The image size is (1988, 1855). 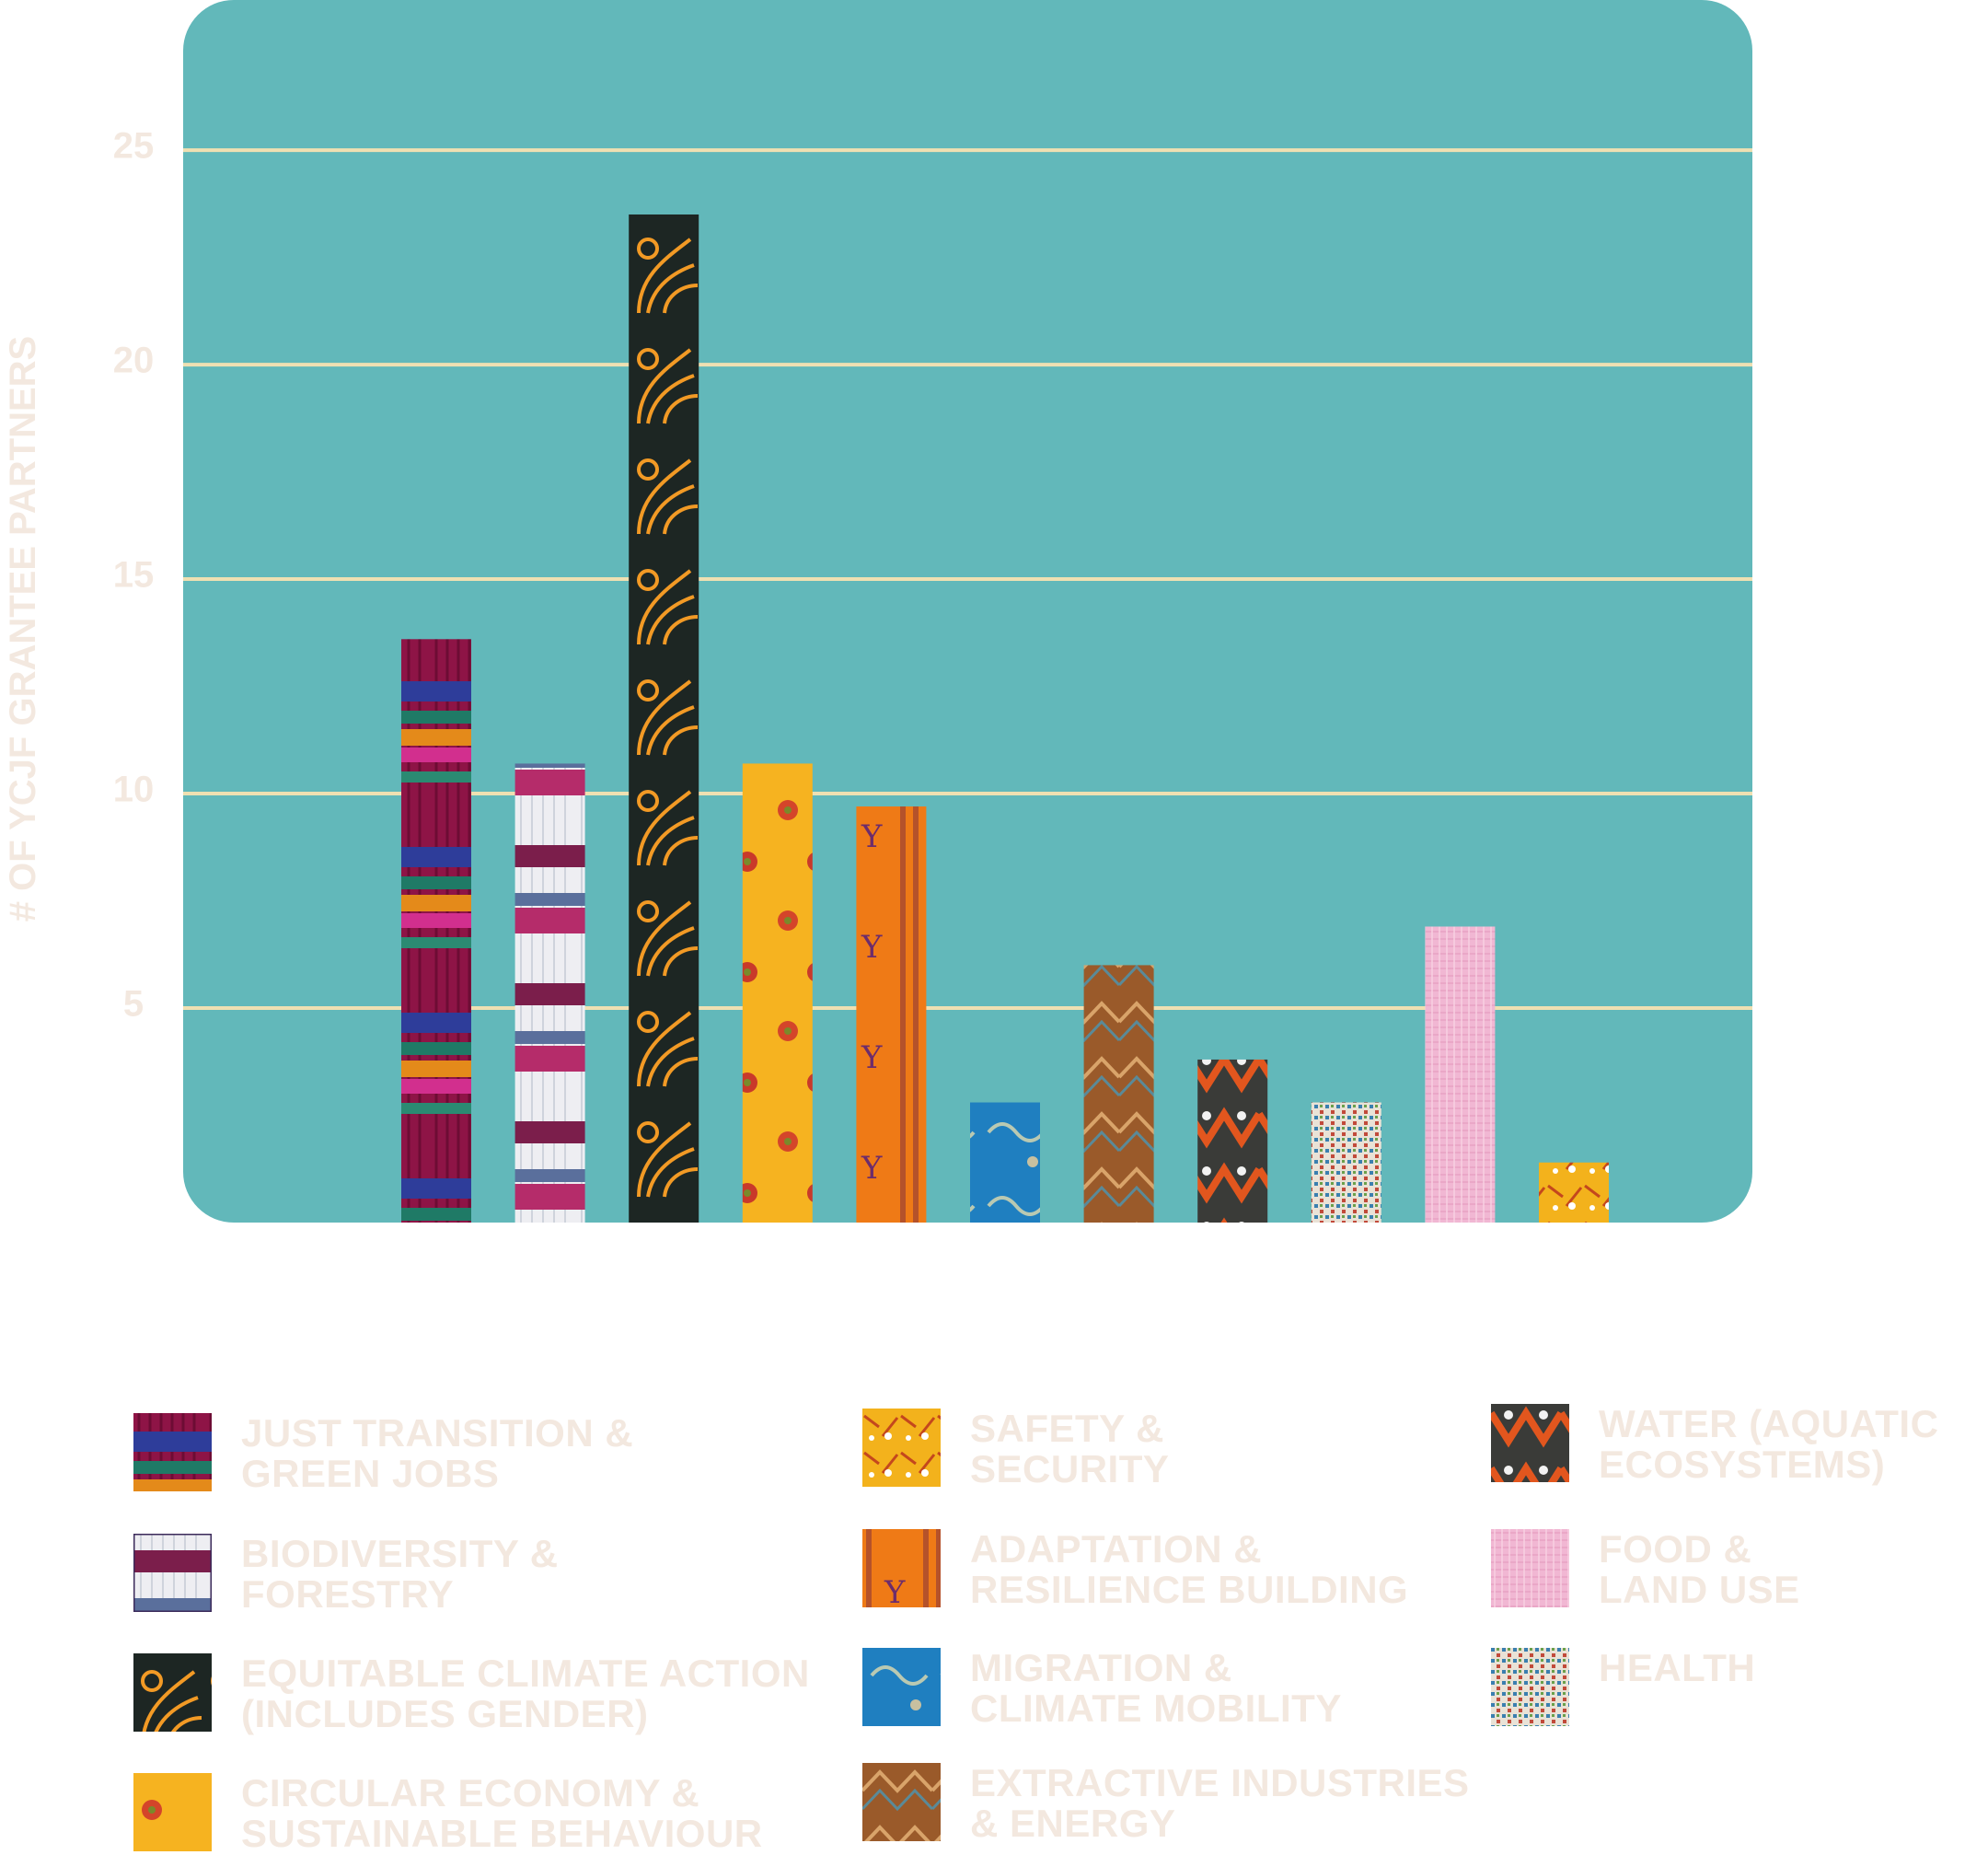 I want to click on y-tick-label: 15, so click(x=134, y=575).